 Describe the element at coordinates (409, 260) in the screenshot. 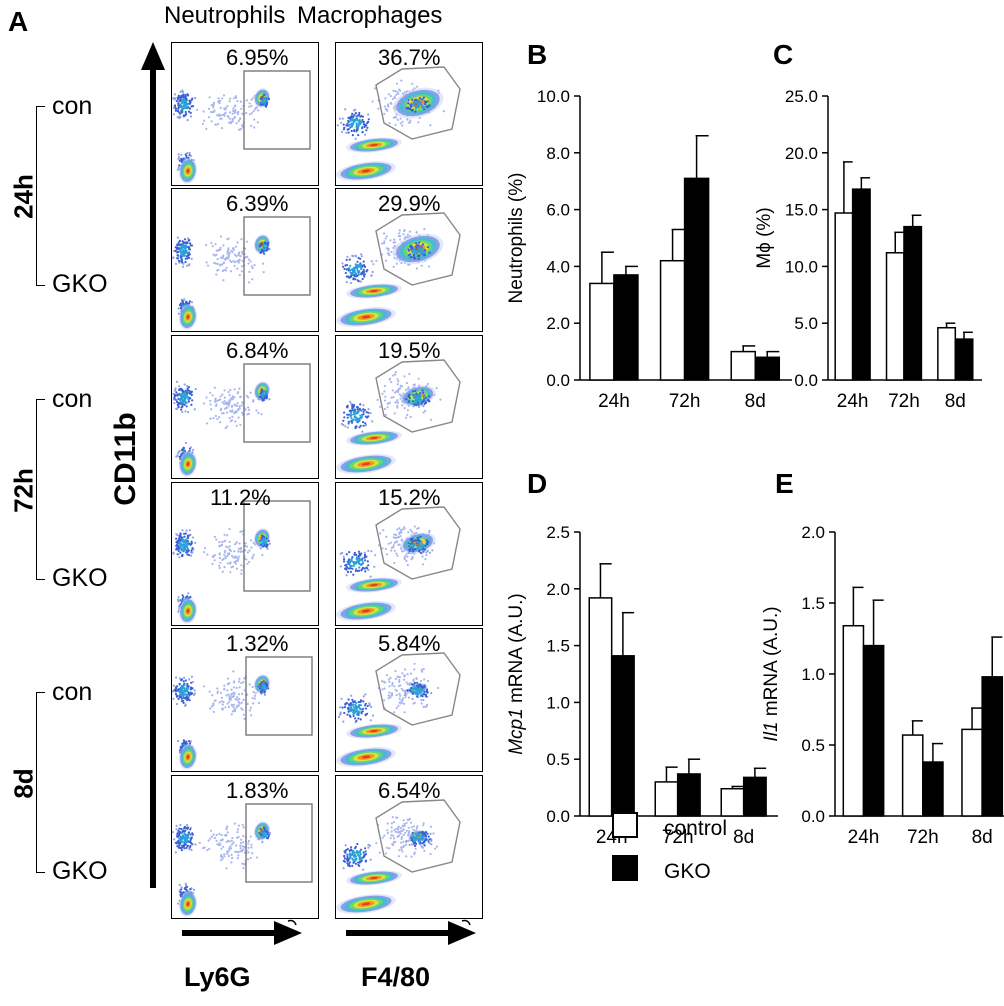

I see `macrophage-facs-plot: 29.9%` at that location.